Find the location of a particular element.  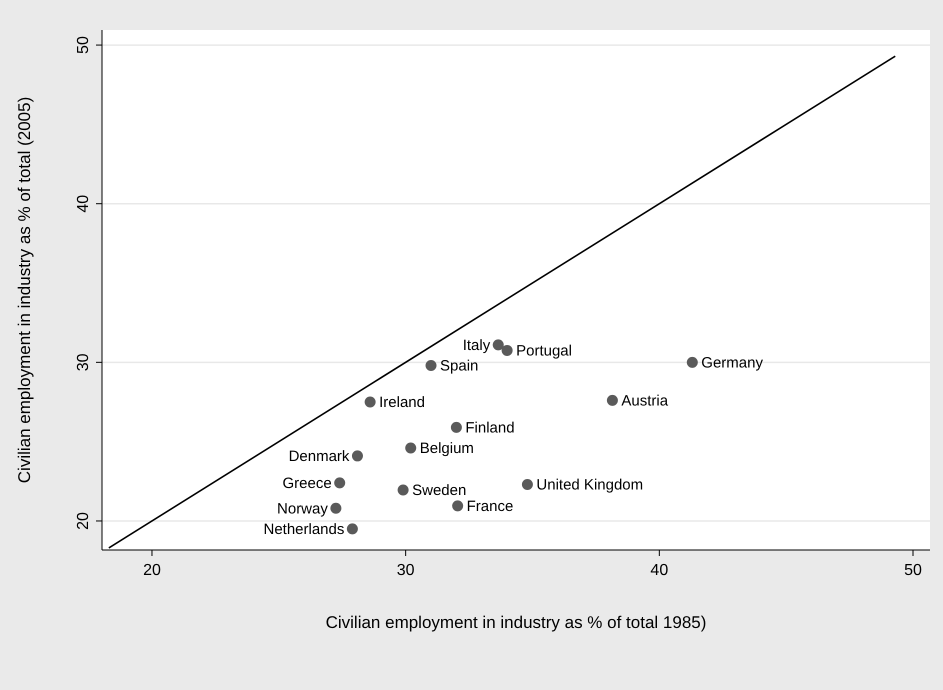

data-label: Germany is located at coordinates (732, 363).